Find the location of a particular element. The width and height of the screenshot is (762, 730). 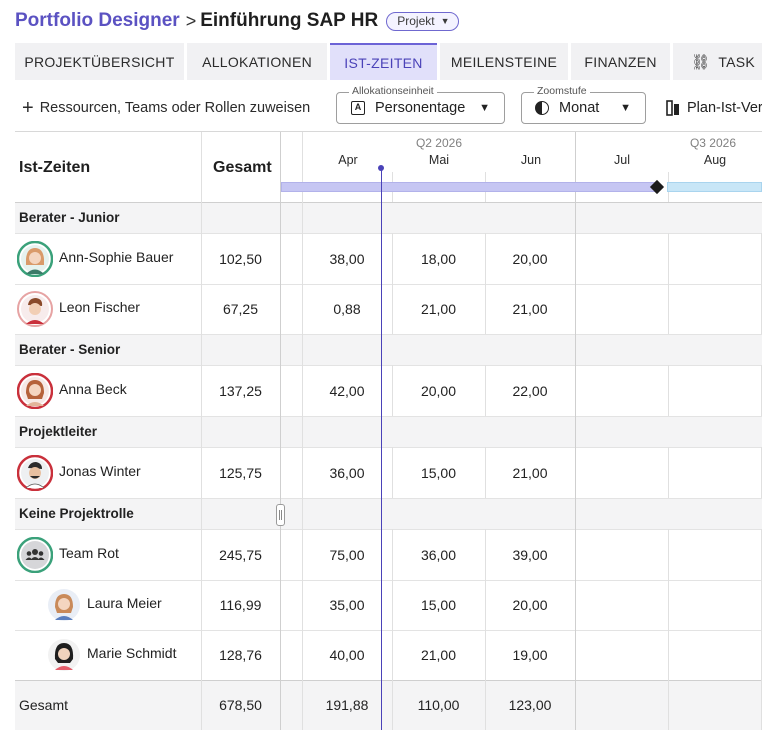

tab-label: IST-ZEITEN is located at coordinates (383, 62).